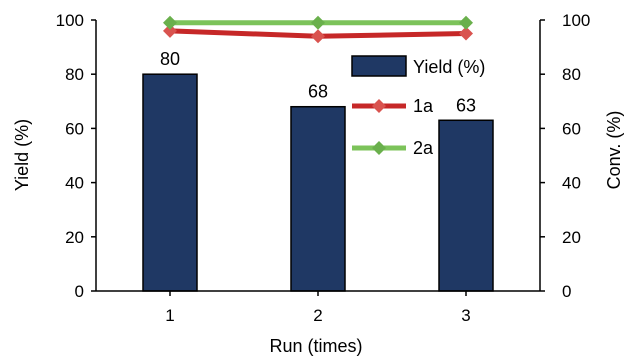 This screenshot has width=626, height=360. I want to click on bar-data-label-3: 63, so click(466, 105).